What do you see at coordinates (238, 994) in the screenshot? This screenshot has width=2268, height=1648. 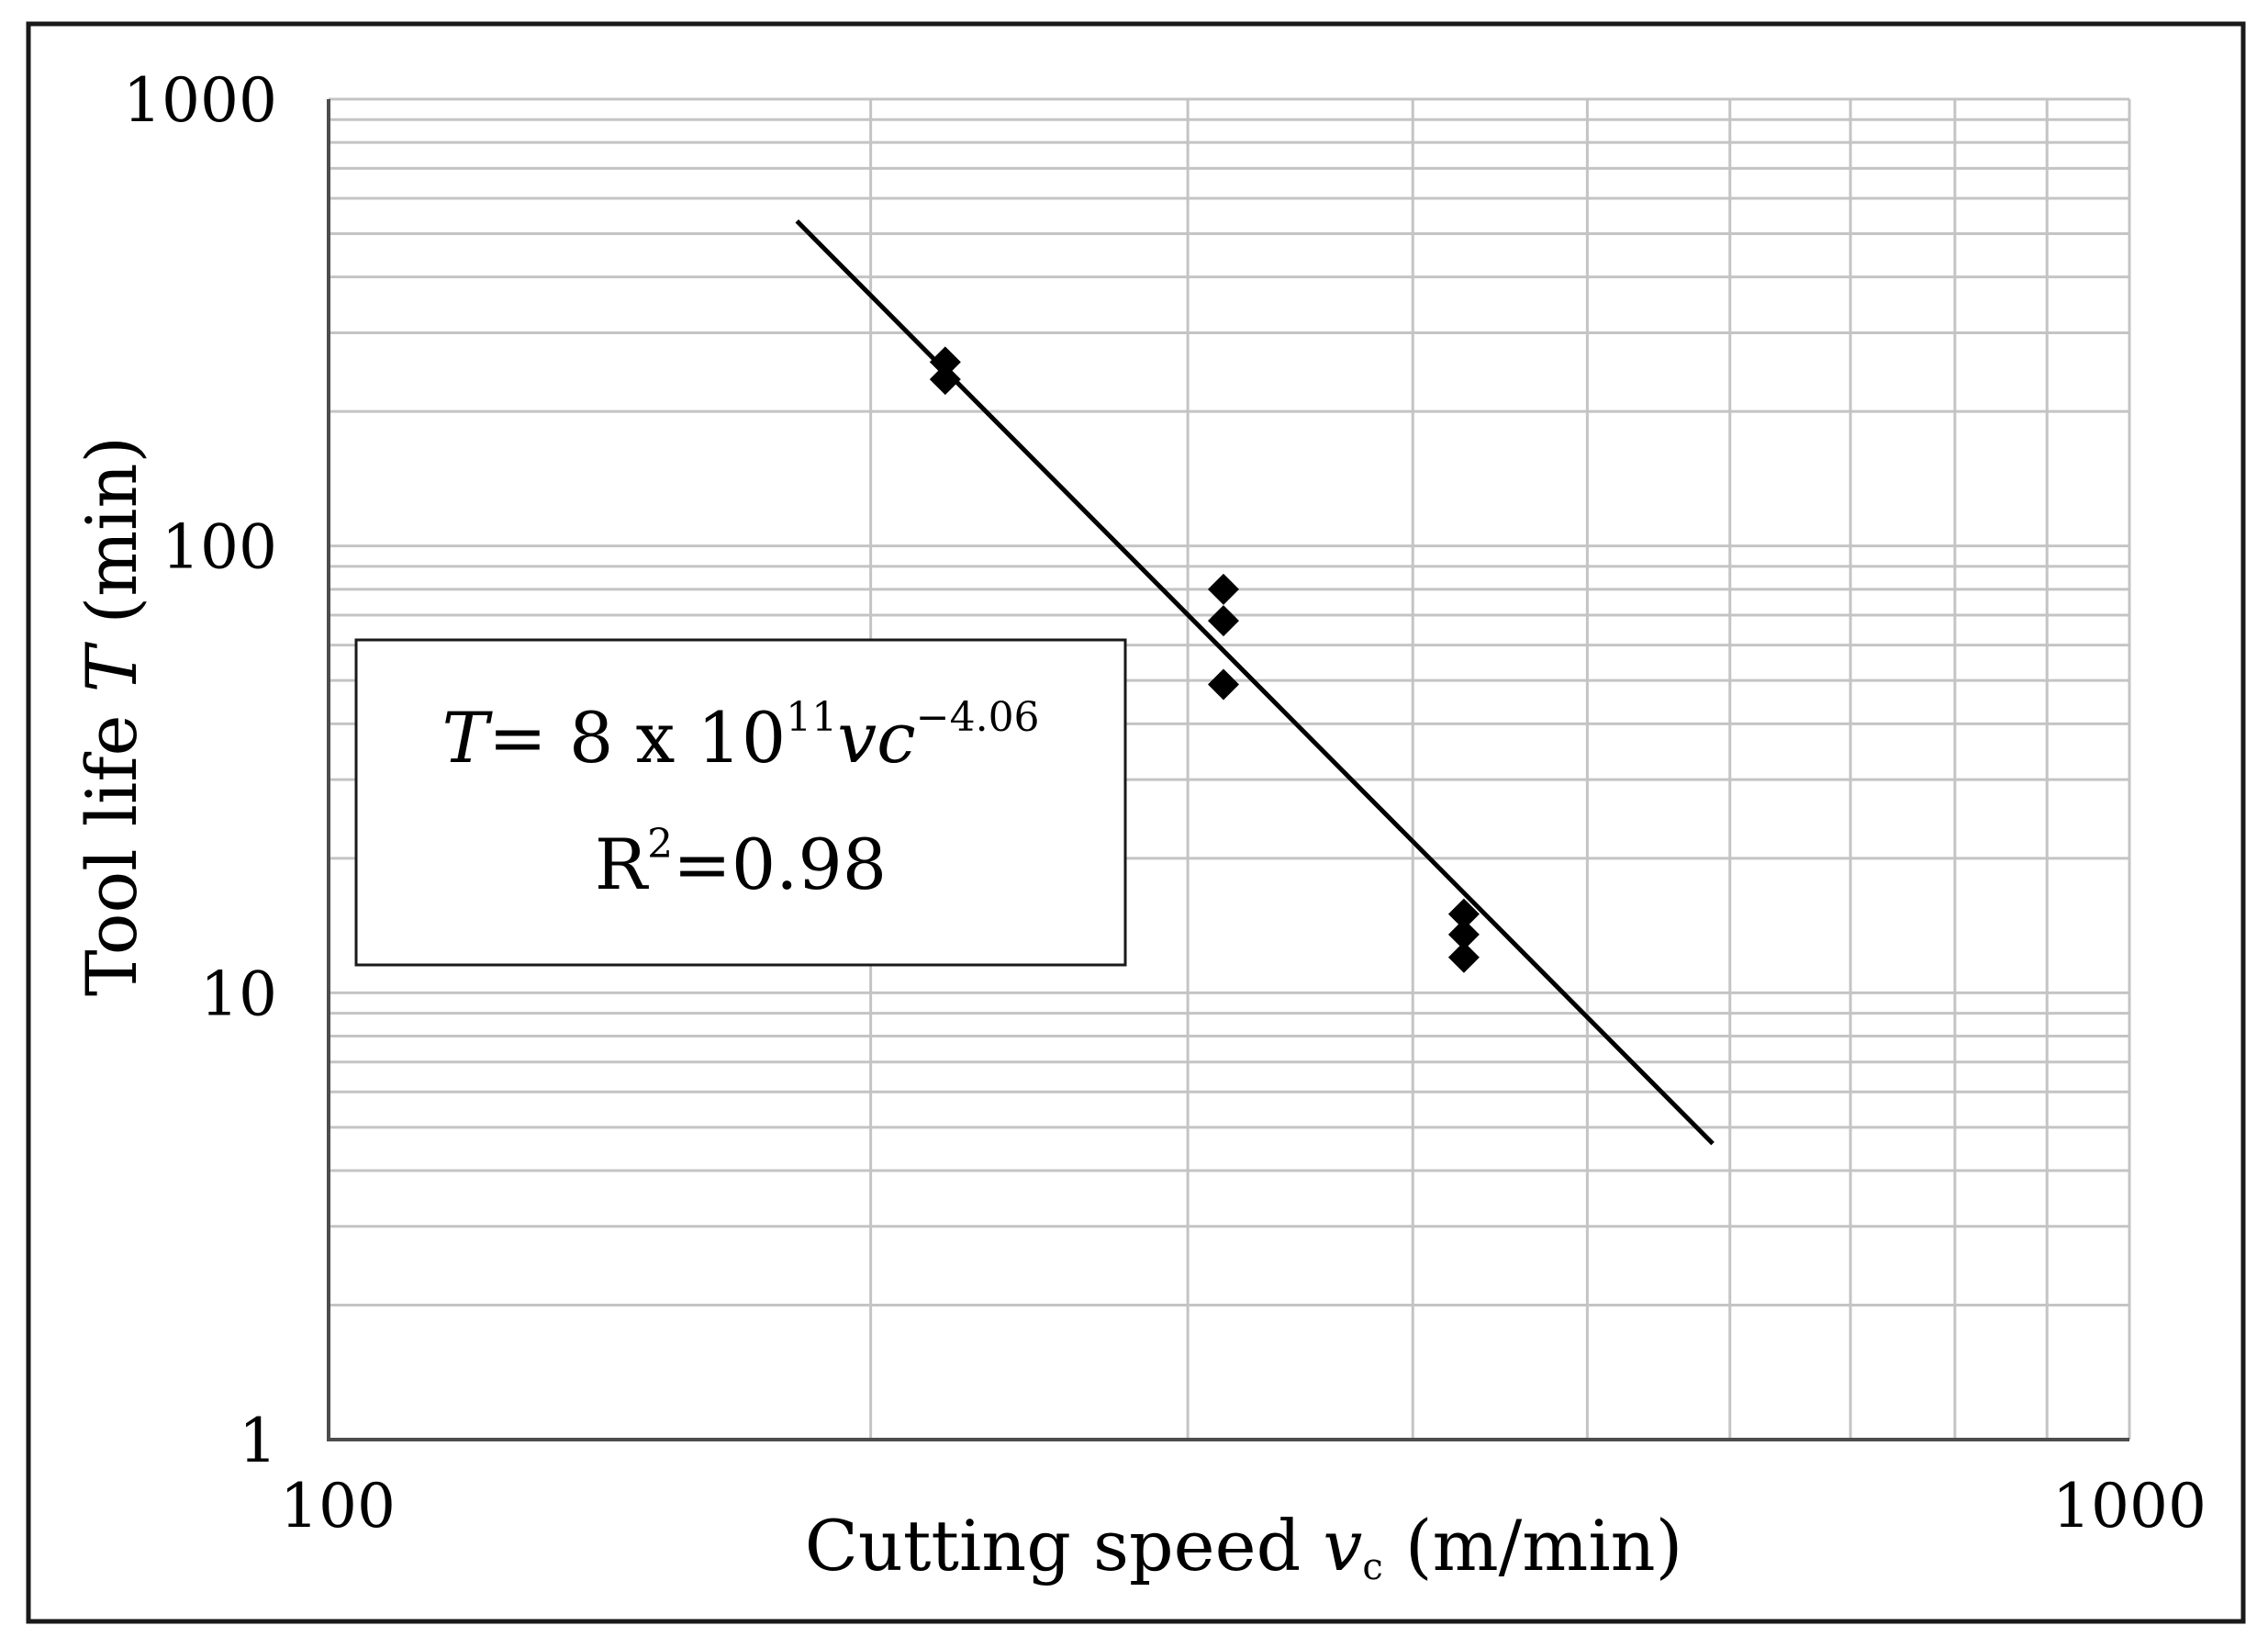 I see `y-tick-label: 10` at bounding box center [238, 994].